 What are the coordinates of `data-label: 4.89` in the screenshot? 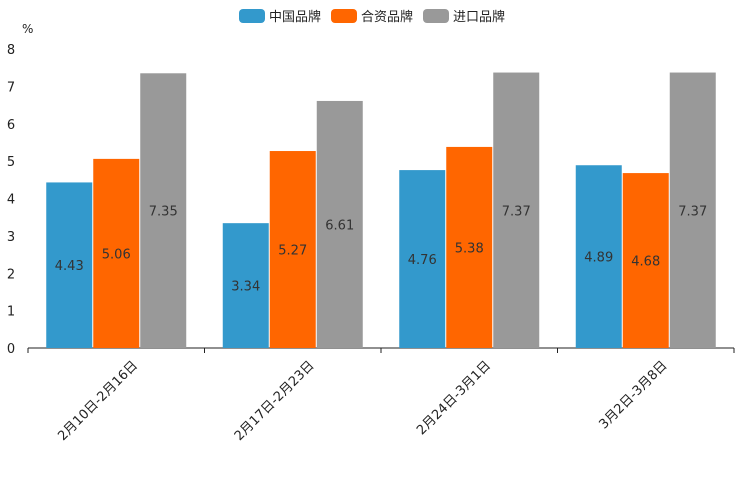 It's located at (598, 258).